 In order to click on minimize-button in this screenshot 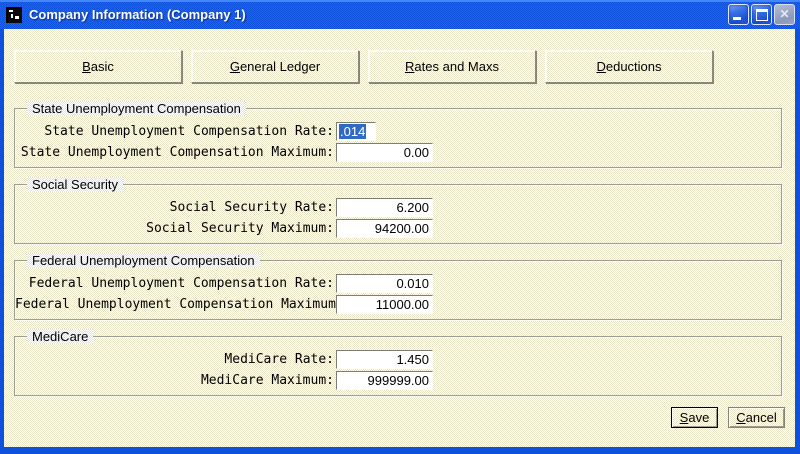, I will do `click(738, 14)`.